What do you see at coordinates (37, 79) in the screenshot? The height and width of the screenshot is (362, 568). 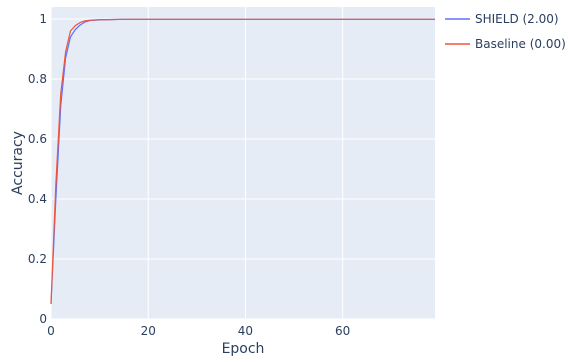 I see `y-tick-label: 0.8` at bounding box center [37, 79].